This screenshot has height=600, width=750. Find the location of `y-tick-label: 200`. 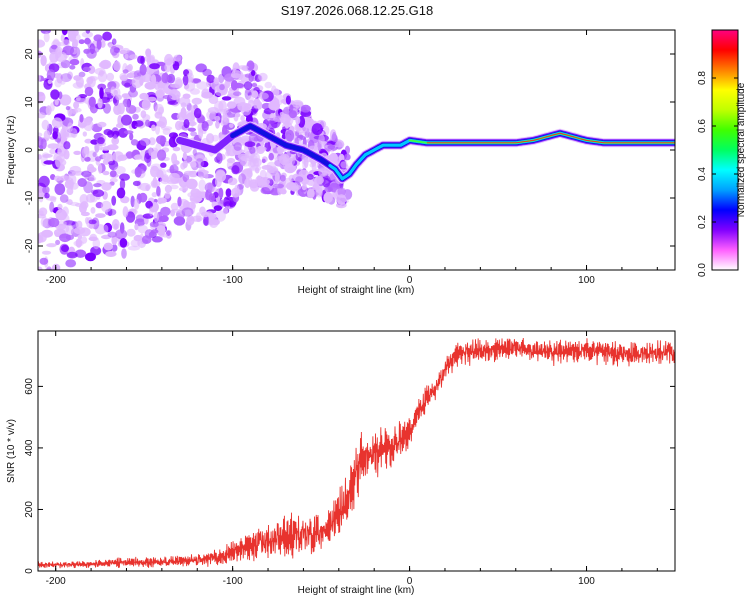

y-tick-label: 200 is located at coordinates (29, 509).